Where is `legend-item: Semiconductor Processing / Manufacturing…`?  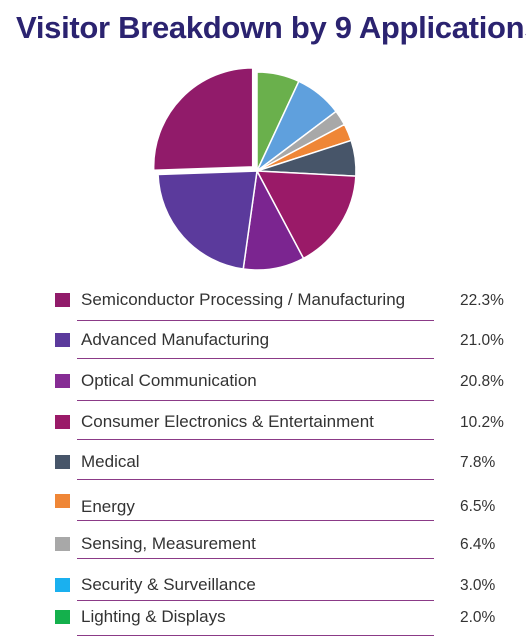
legend-item: Semiconductor Processing / Manufacturing… is located at coordinates (263, 308).